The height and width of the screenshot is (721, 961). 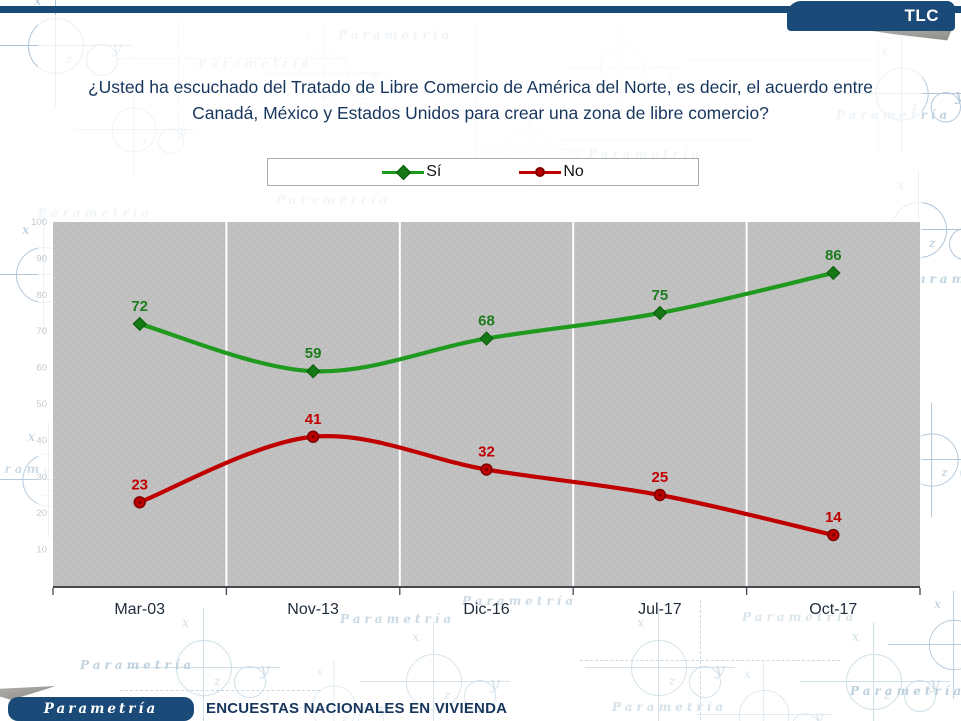 I want to click on chart-legend: Sí No, so click(x=483, y=172).